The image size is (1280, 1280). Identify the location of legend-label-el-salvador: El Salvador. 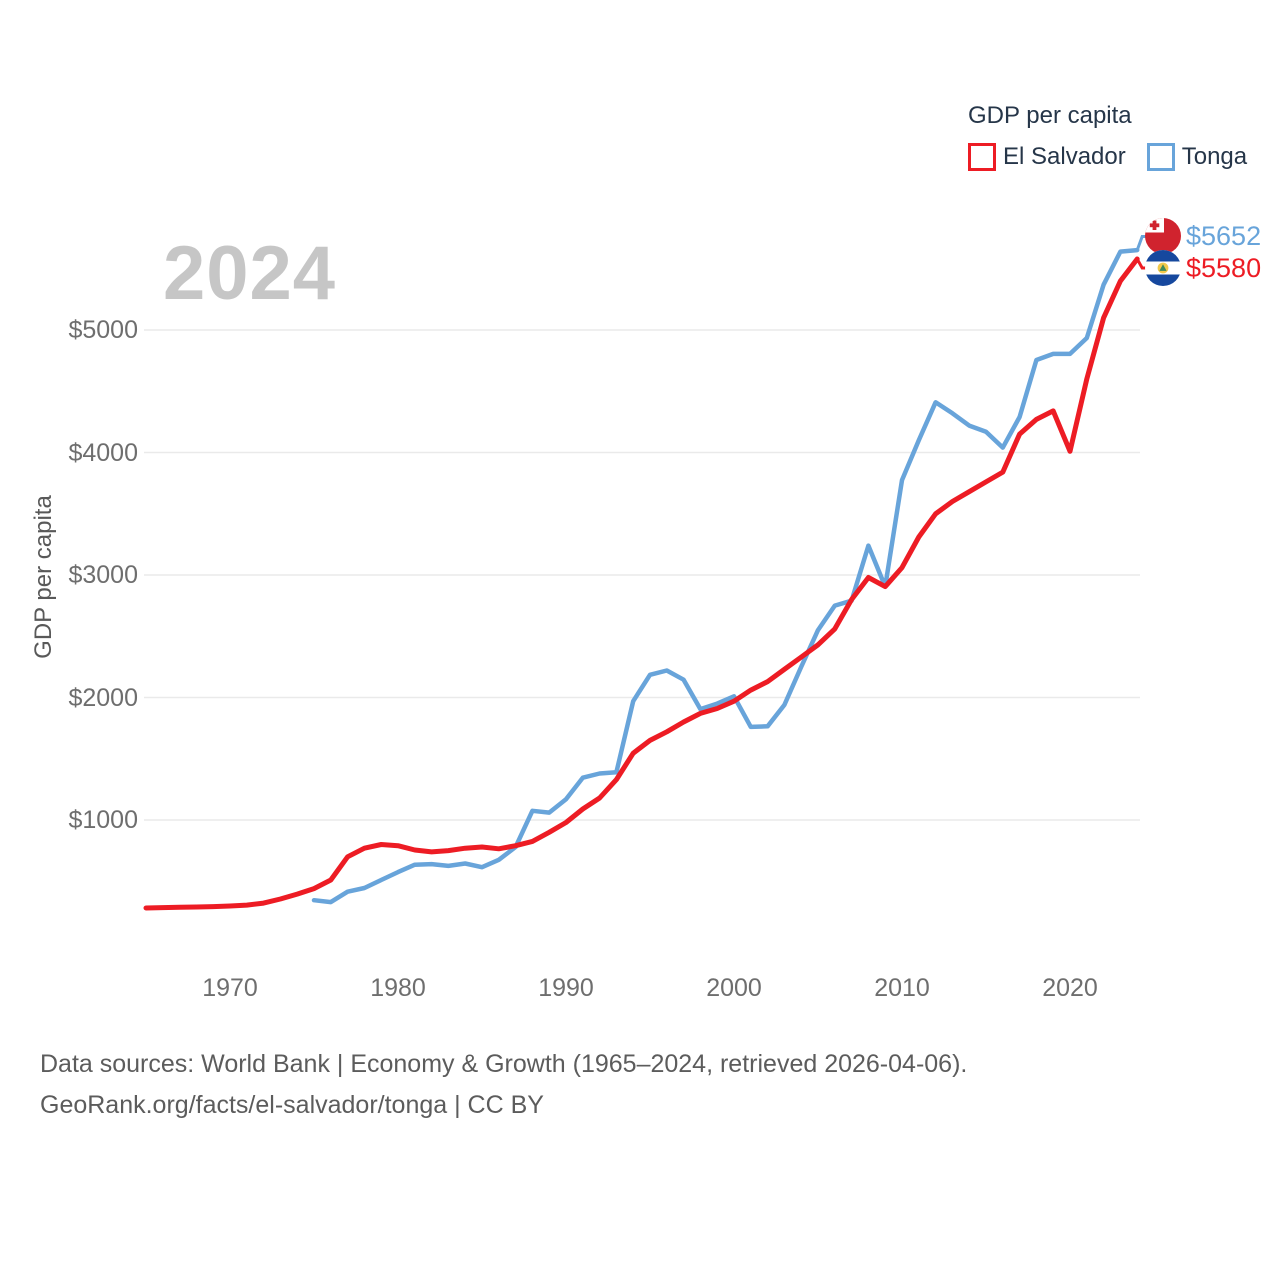
(1064, 156).